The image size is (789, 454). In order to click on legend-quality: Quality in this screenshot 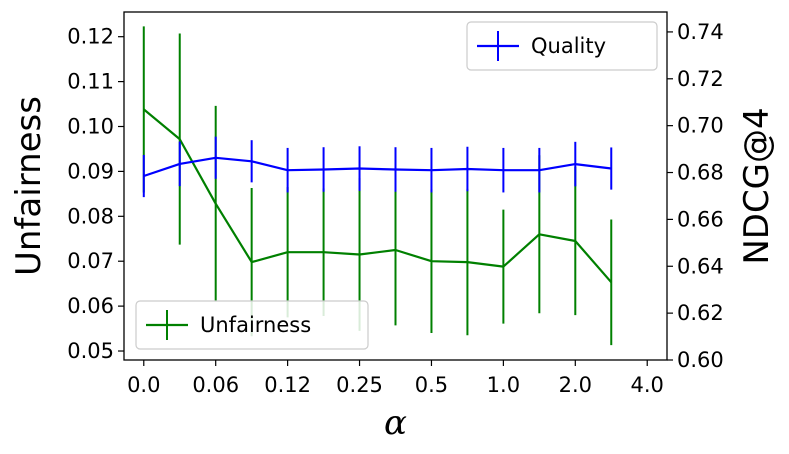, I will do `click(562, 46)`.